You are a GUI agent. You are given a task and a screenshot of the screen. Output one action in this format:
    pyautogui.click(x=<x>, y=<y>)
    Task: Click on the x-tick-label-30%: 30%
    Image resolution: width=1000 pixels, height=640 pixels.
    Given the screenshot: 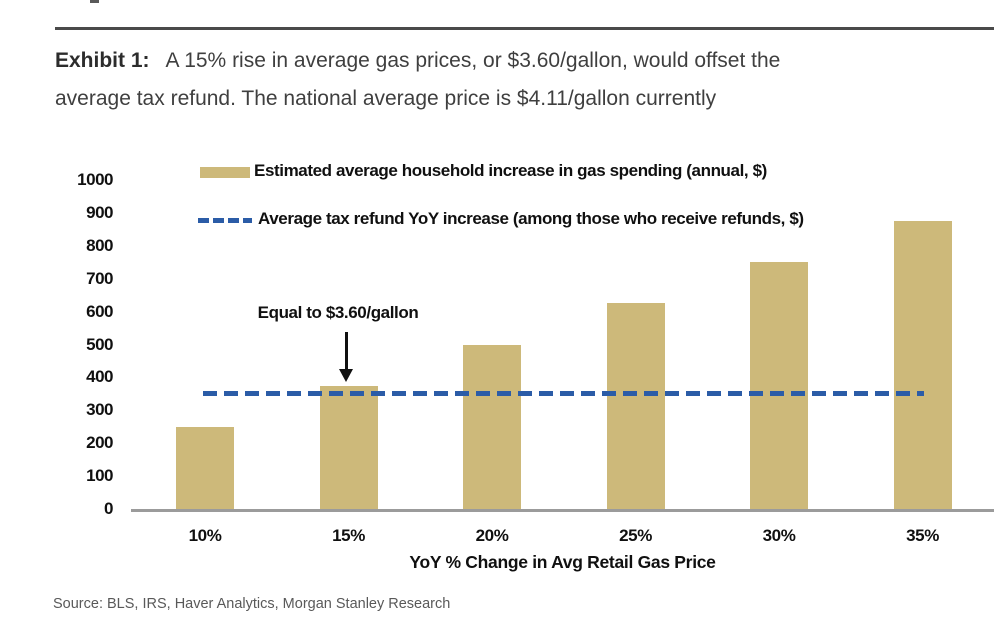 What is the action you would take?
    pyautogui.click(x=779, y=535)
    